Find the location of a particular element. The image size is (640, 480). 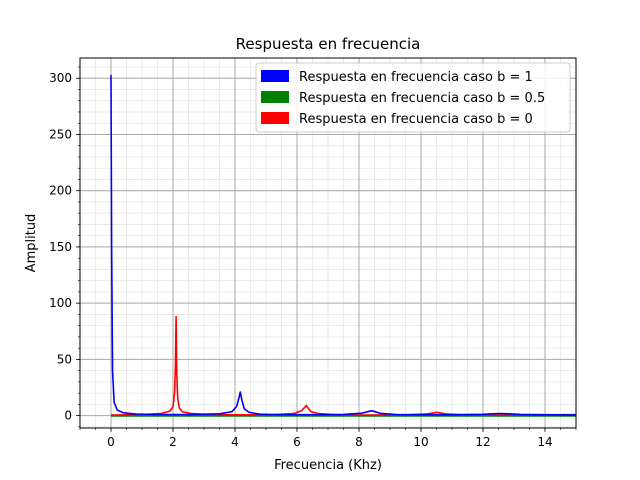

x-tick-label: 2 is located at coordinates (173, 442).